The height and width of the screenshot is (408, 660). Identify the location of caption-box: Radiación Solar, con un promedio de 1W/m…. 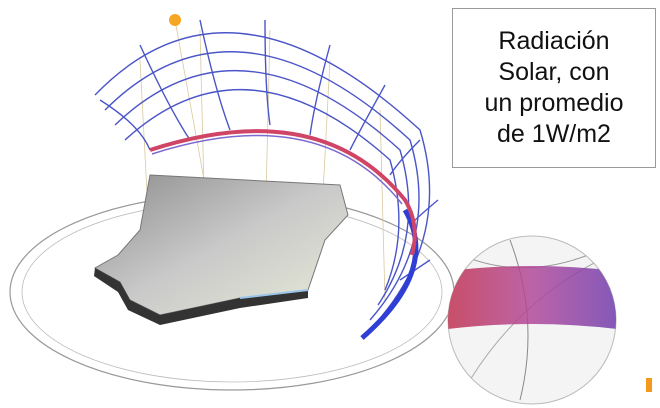
(554, 88).